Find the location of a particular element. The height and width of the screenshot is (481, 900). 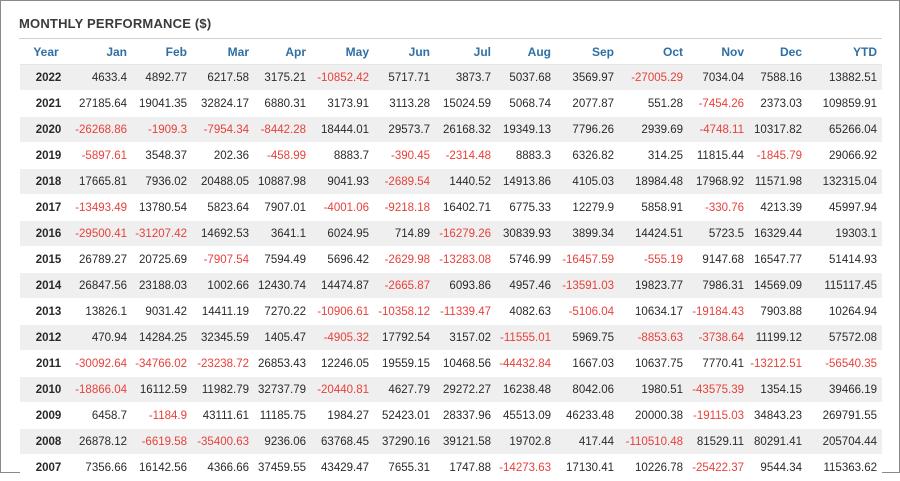

value-cell-mar: -35400.63 is located at coordinates (223, 441).